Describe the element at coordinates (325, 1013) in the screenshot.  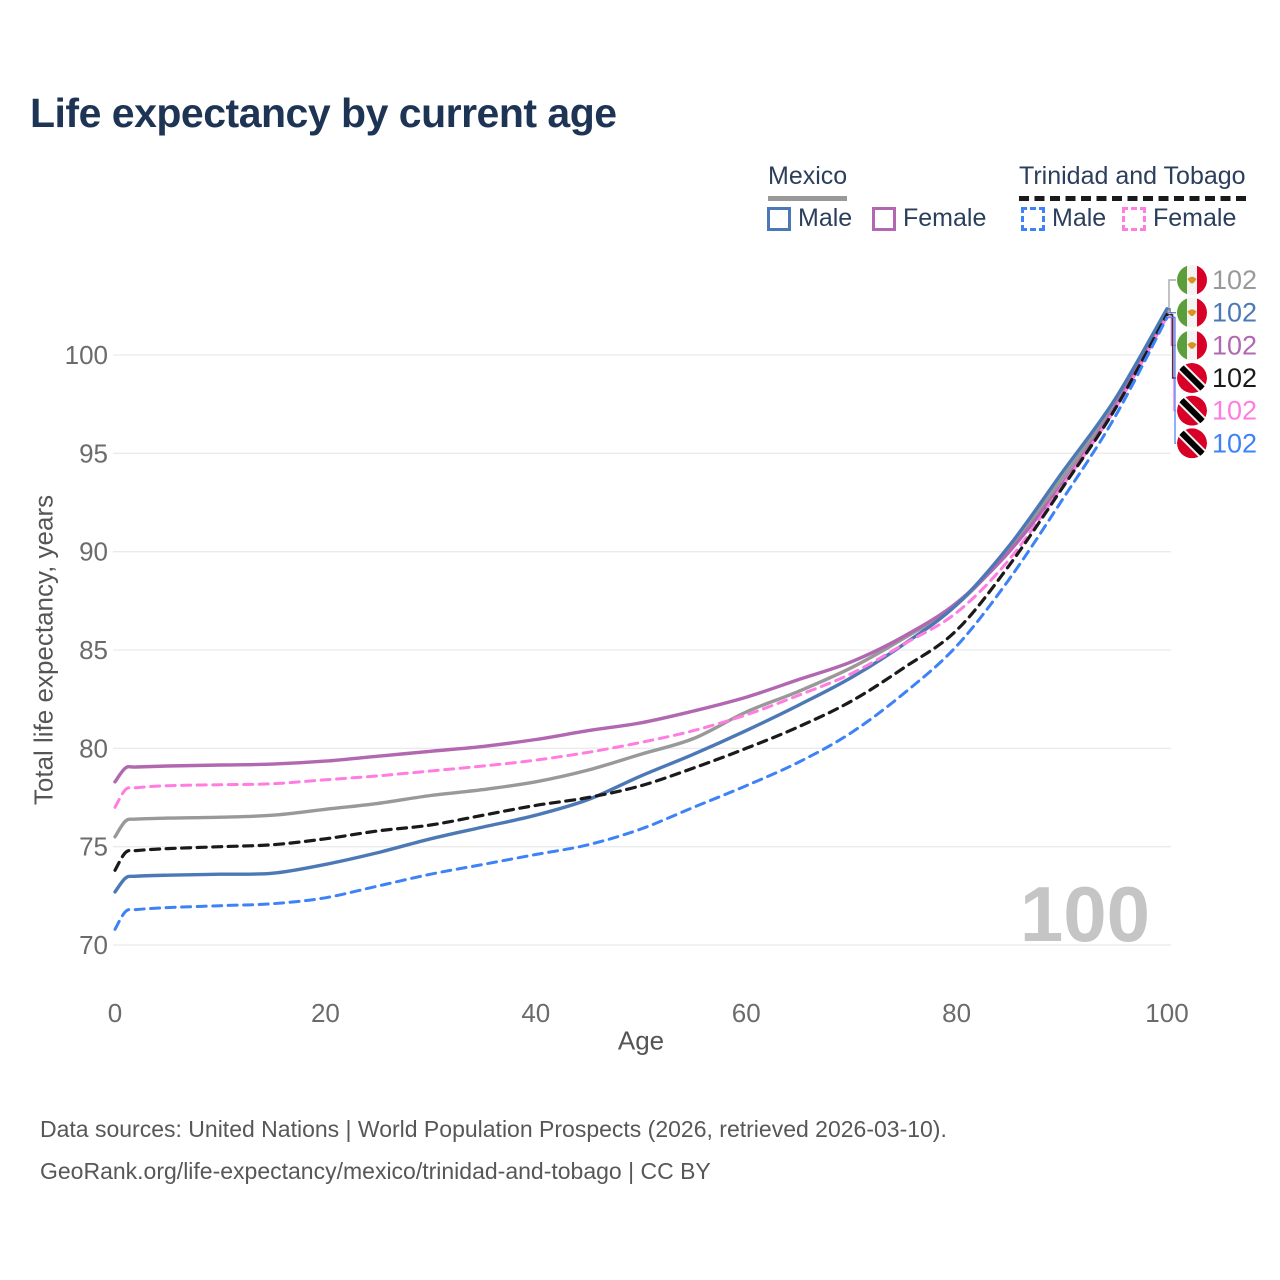
I see `x-tick-20: 20` at that location.